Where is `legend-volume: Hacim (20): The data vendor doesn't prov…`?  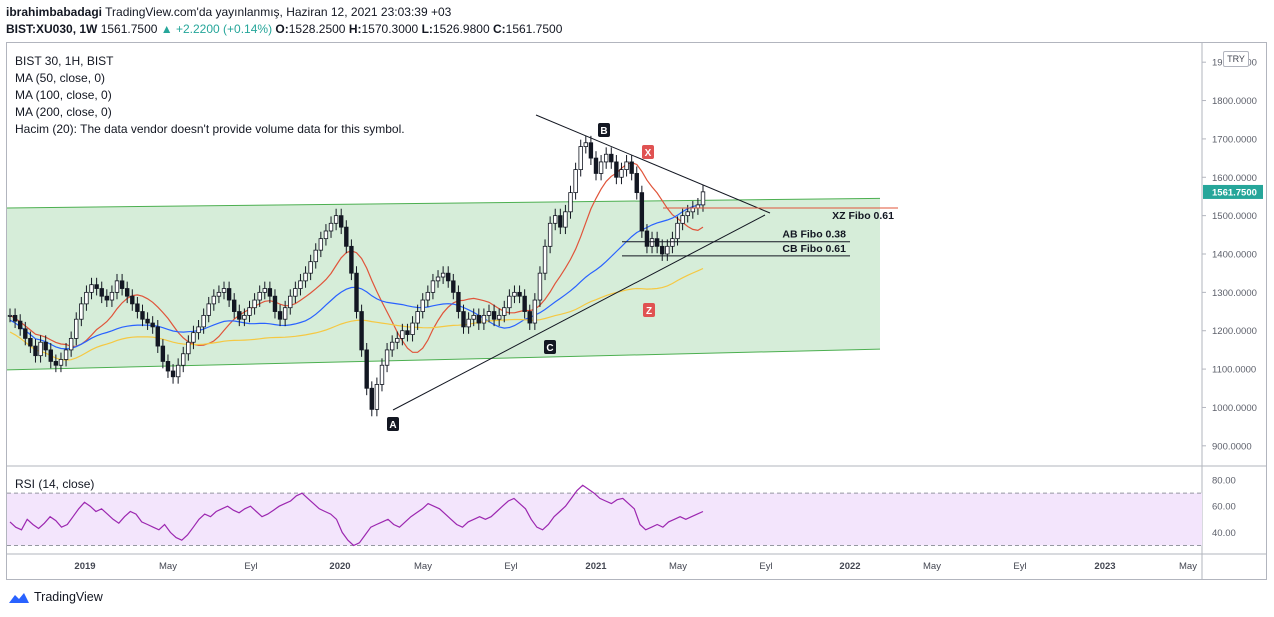 legend-volume: Hacim (20): The data vendor doesn't prov… is located at coordinates (210, 129).